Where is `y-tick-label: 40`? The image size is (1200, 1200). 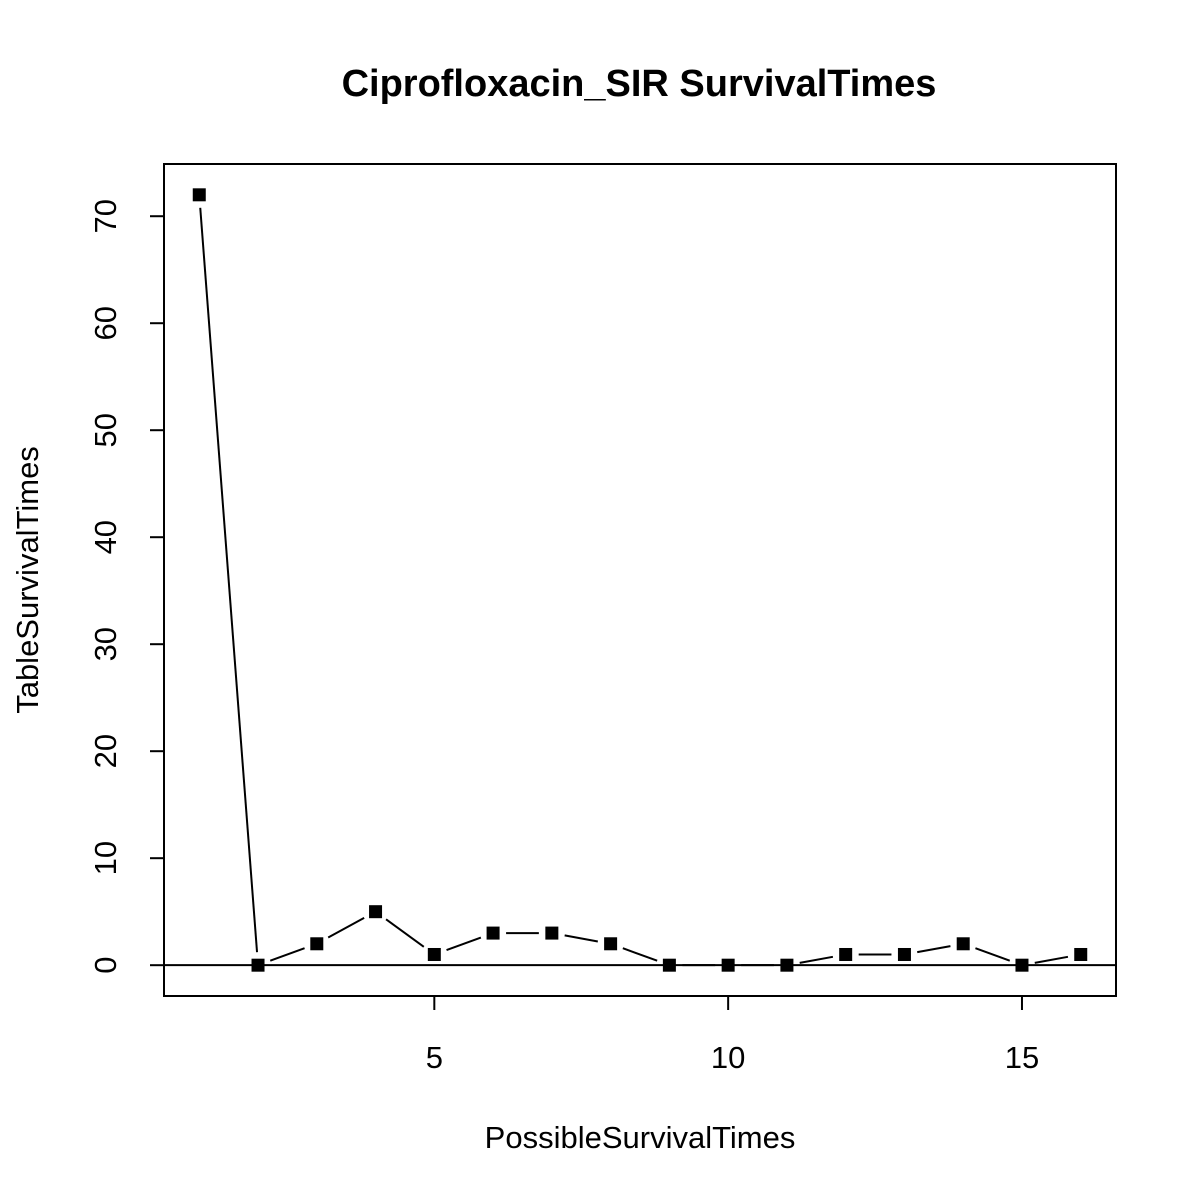 y-tick-label: 40 is located at coordinates (105, 537).